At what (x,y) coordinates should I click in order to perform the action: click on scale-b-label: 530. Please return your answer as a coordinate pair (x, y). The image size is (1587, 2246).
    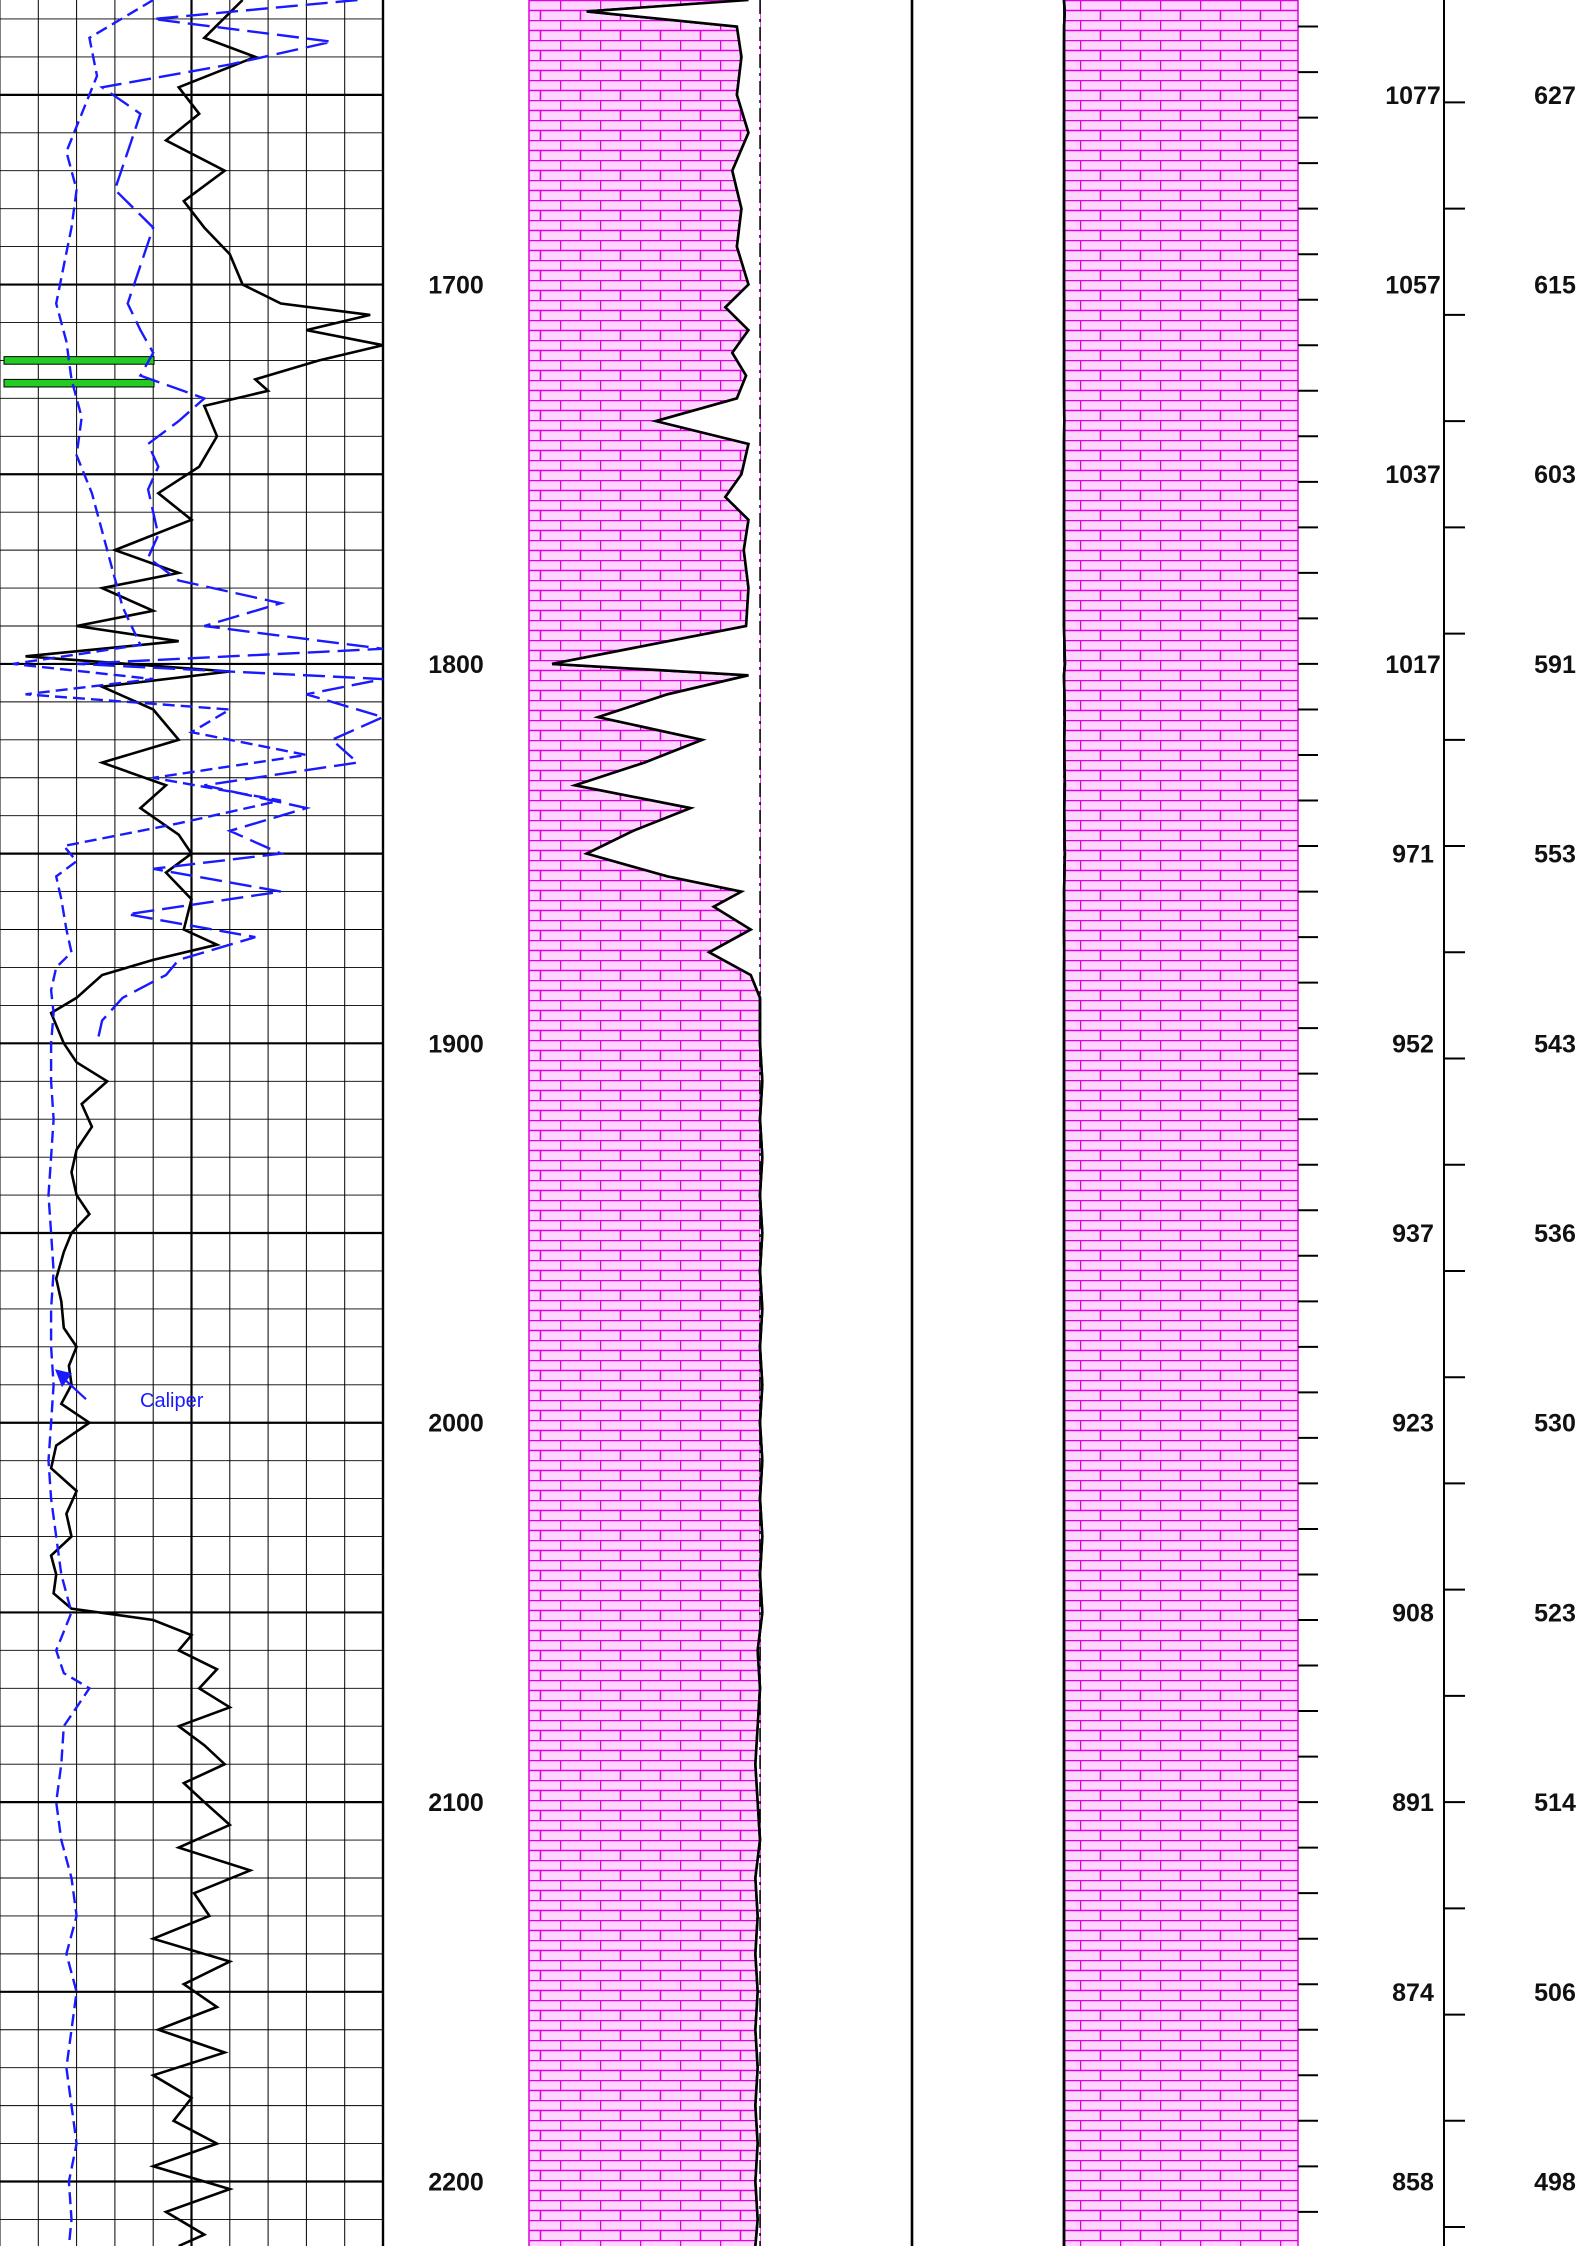
    Looking at the image, I should click on (1555, 1424).